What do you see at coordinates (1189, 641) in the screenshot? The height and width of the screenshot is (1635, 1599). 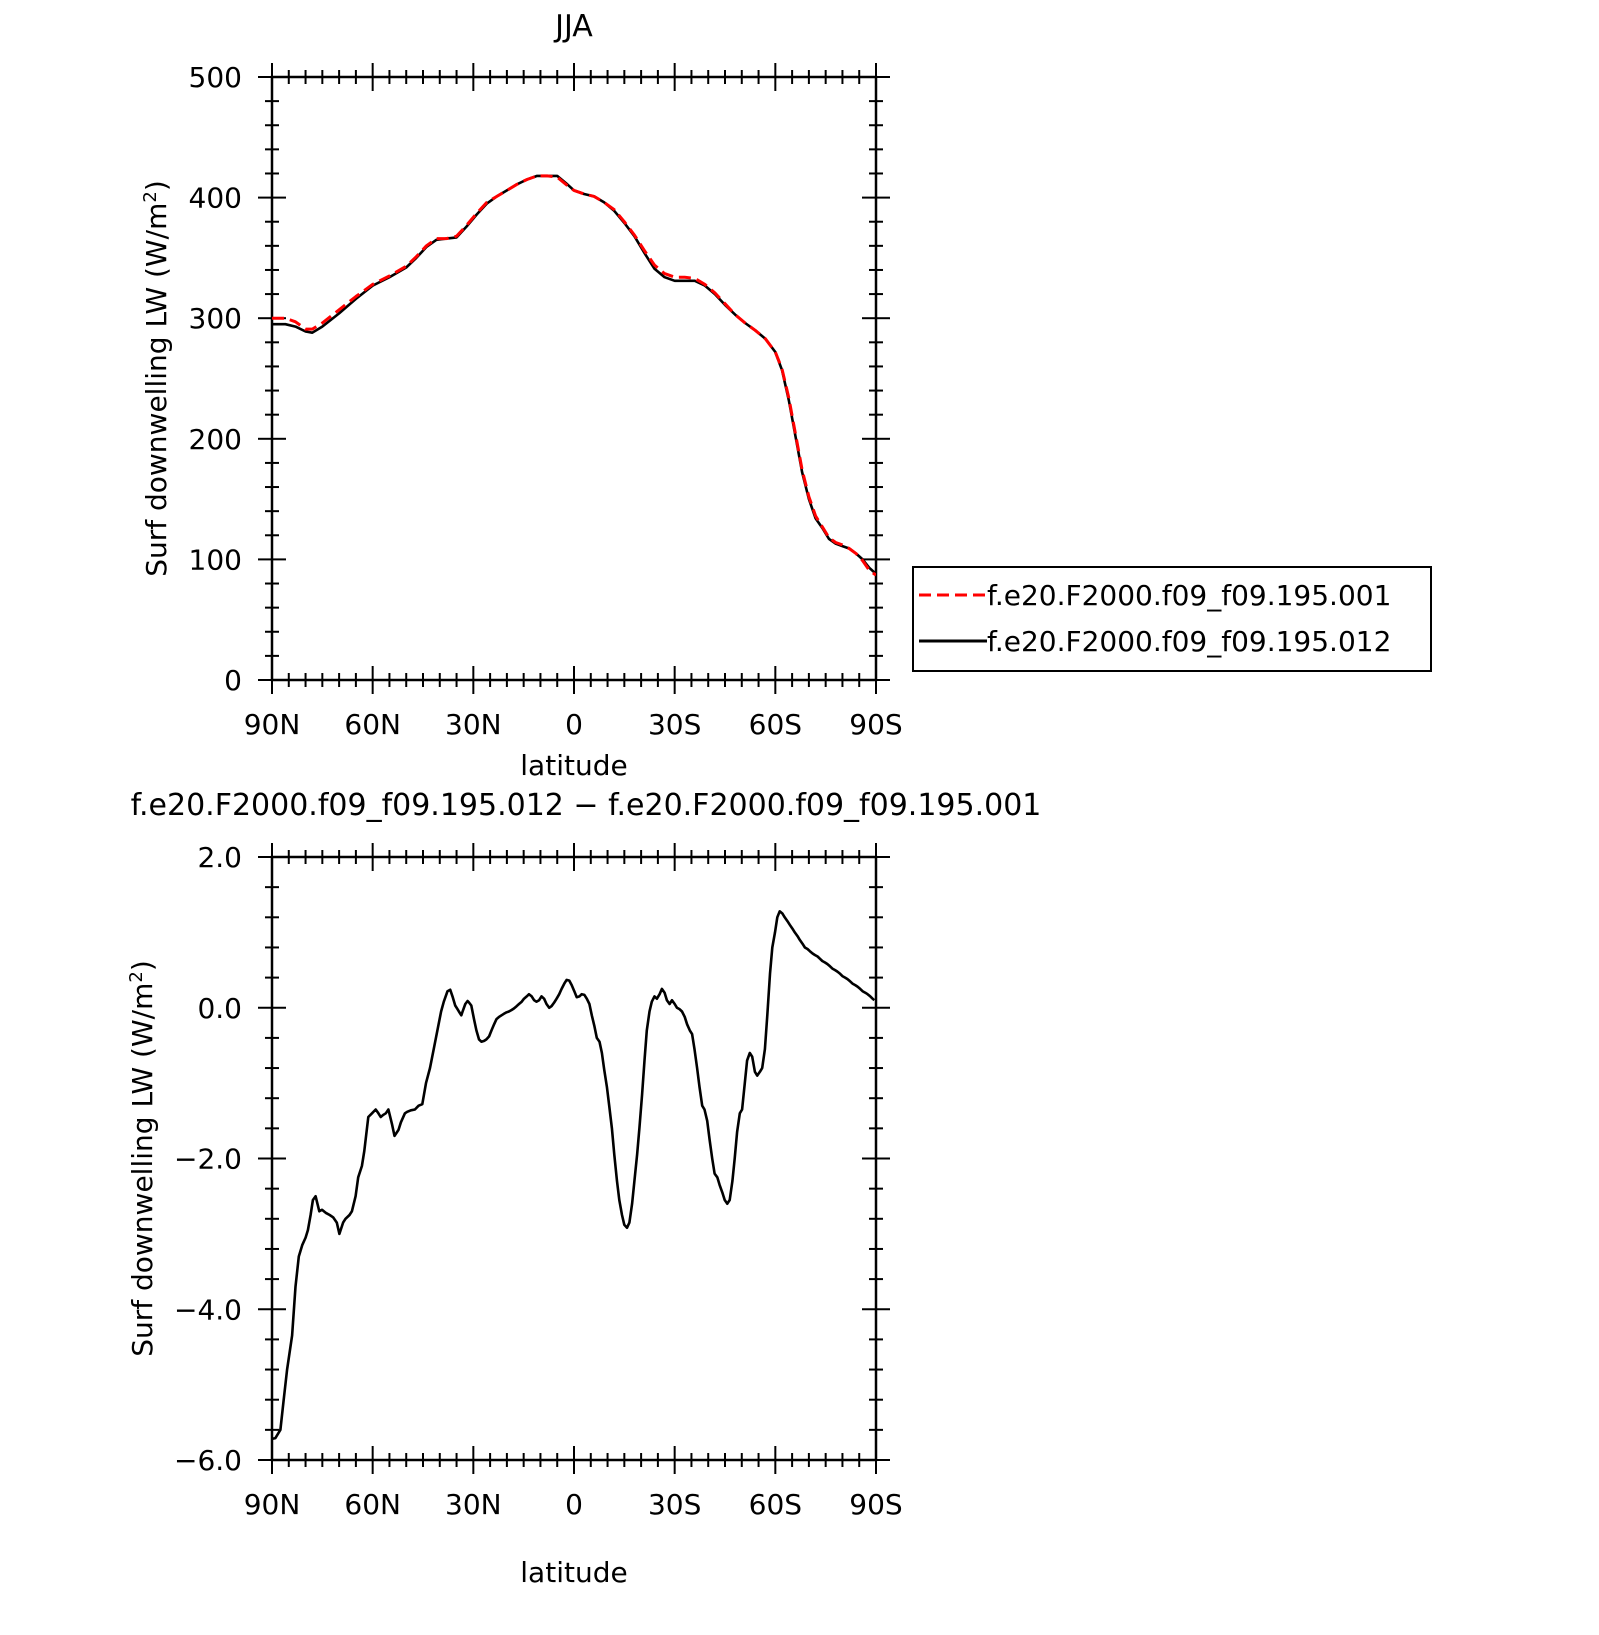 I see `legend-label-2: f.e20.F2000.f09_f09.195.012` at bounding box center [1189, 641].